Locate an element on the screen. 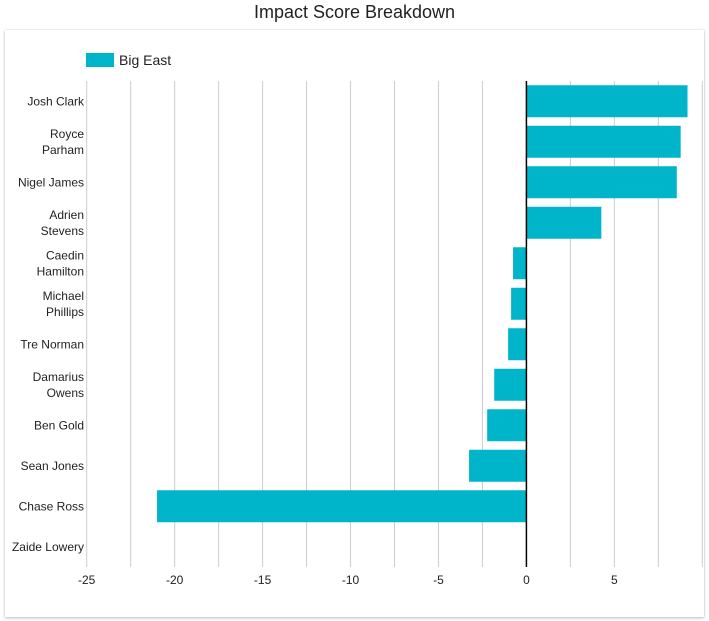 This screenshot has width=709, height=621. category-label: Ben Gold is located at coordinates (59, 425).